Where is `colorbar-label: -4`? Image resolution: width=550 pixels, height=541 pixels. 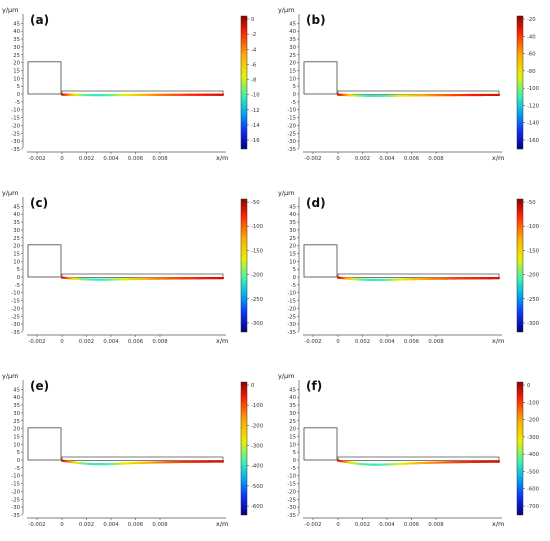 colorbar-label: -4 is located at coordinates (254, 50).